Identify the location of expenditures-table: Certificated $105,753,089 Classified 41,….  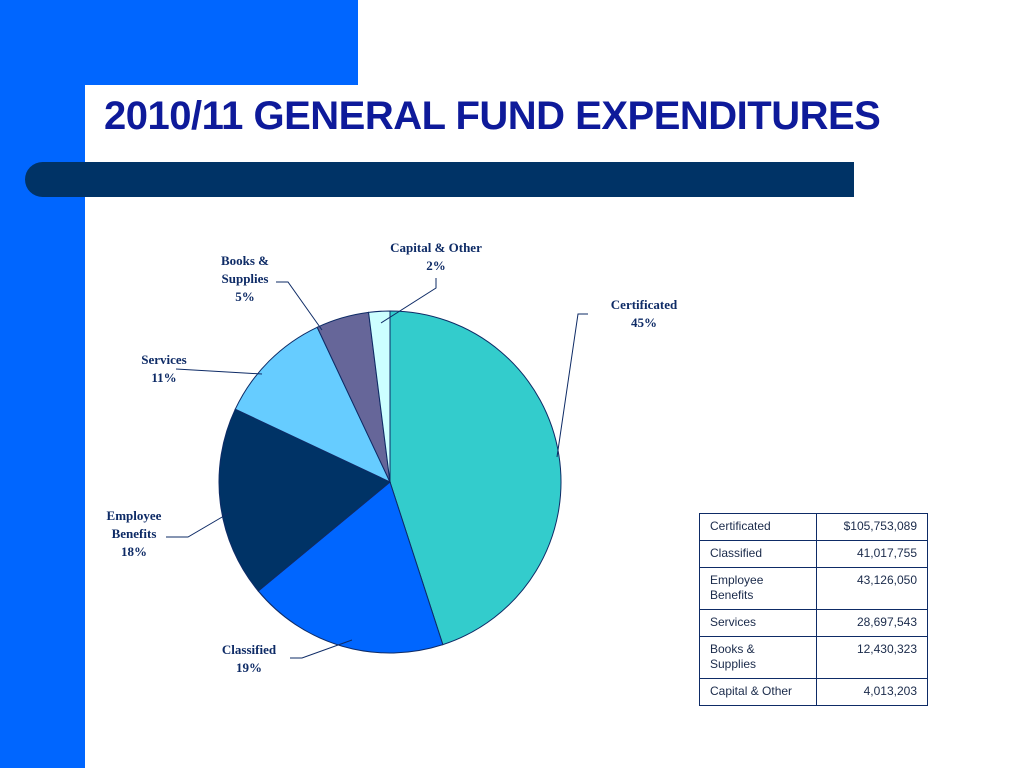
(813, 609).